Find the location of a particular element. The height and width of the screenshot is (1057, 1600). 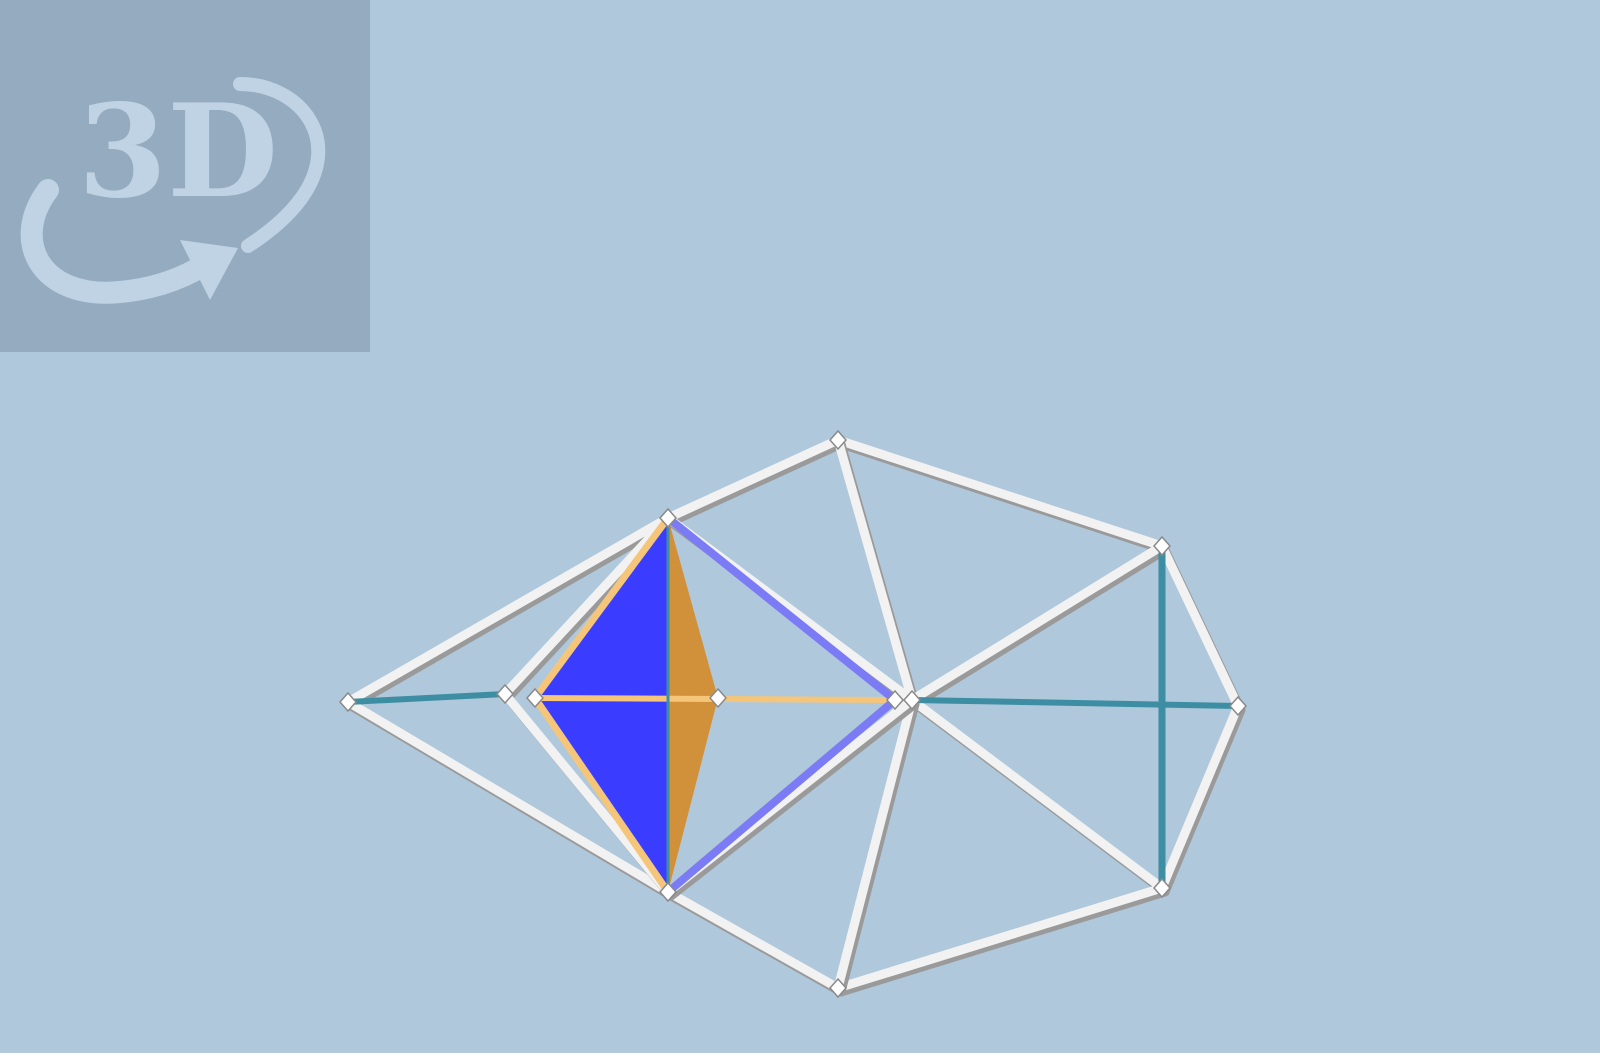

rotate-arrow-icon is located at coordinates (123, 241).